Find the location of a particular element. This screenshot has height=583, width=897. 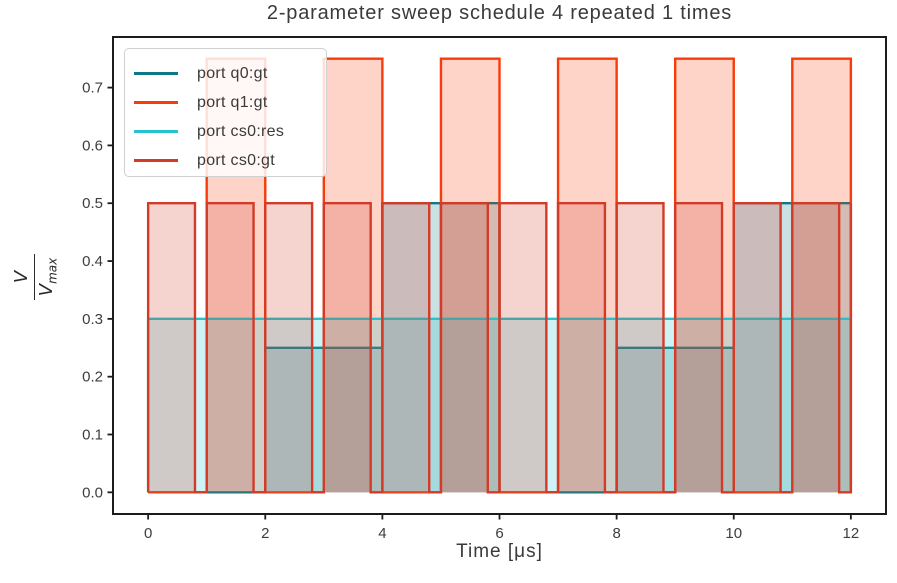

y-axis-label: V Vmax is located at coordinates (37, 277).